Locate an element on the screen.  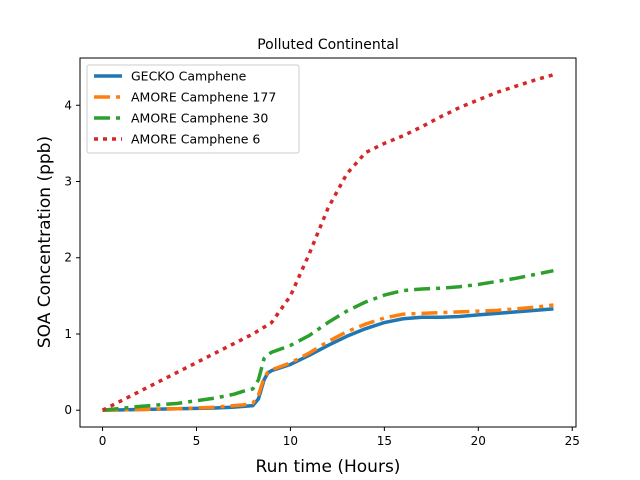
x-tick-label: 0 is located at coordinates (103, 441).